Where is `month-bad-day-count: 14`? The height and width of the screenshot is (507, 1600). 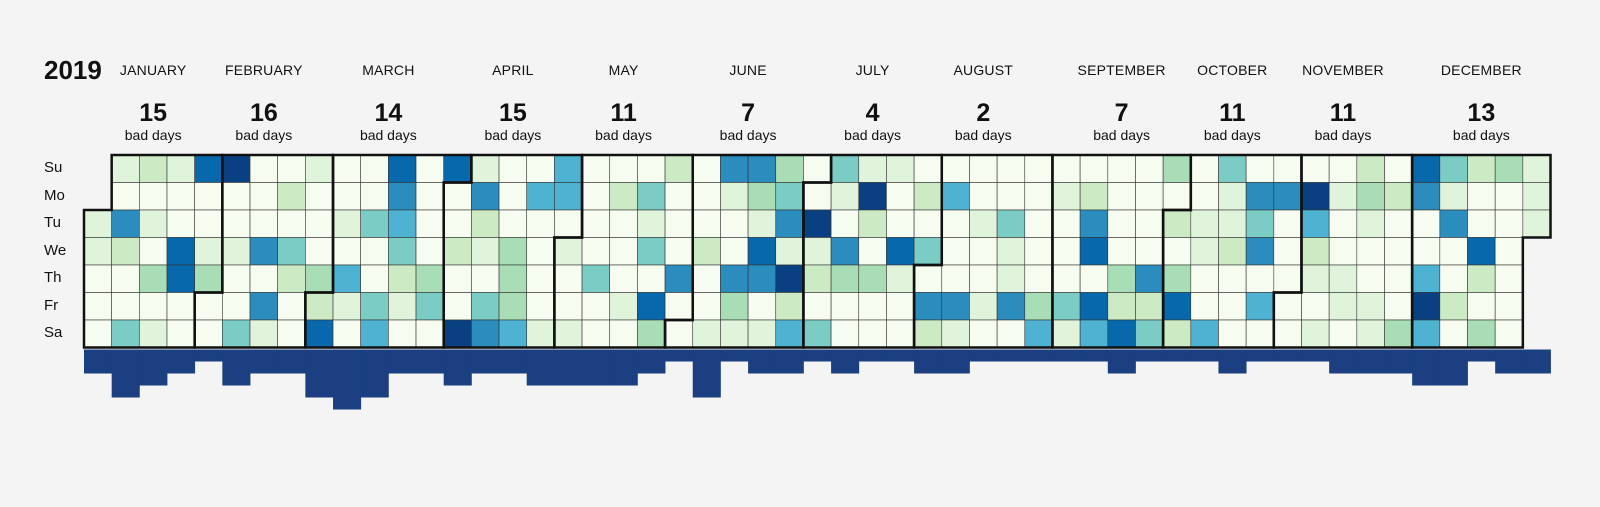
month-bad-day-count: 14 is located at coordinates (388, 113).